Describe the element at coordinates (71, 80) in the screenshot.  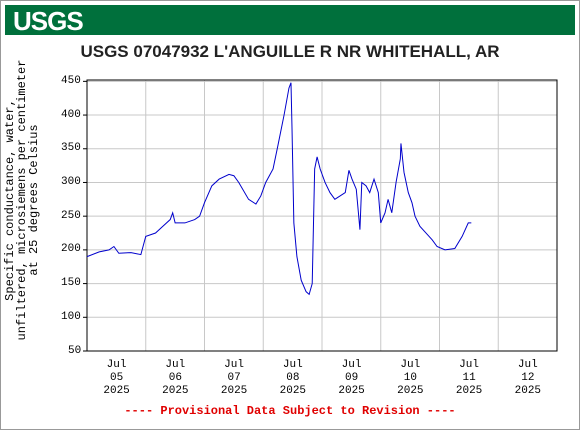
I see `y-tick-label: 450` at that location.